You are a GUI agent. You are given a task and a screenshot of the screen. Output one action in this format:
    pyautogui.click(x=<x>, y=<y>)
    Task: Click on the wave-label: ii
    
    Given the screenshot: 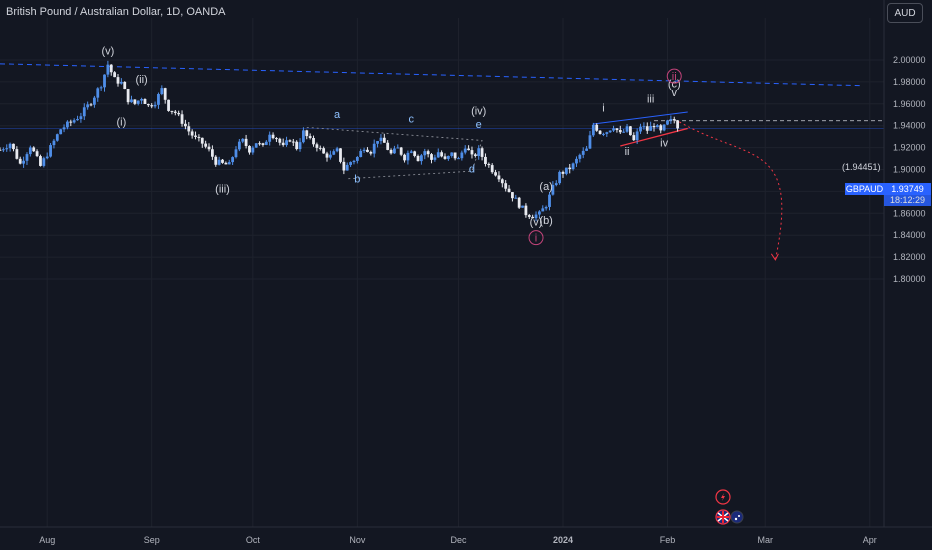 What is the action you would take?
    pyautogui.click(x=627, y=152)
    